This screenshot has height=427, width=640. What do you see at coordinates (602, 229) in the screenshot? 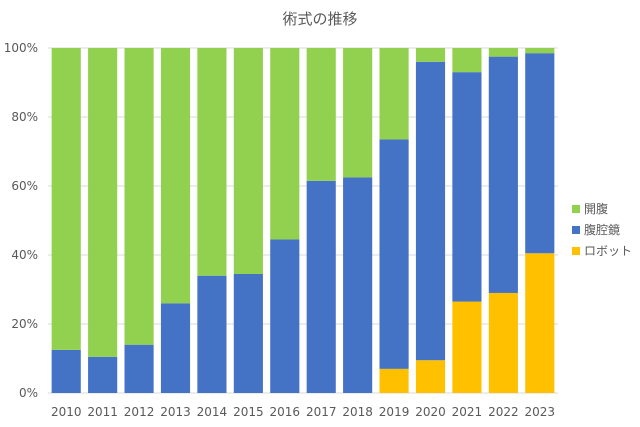
I see `legend-label: 腹腔鏡` at bounding box center [602, 229].